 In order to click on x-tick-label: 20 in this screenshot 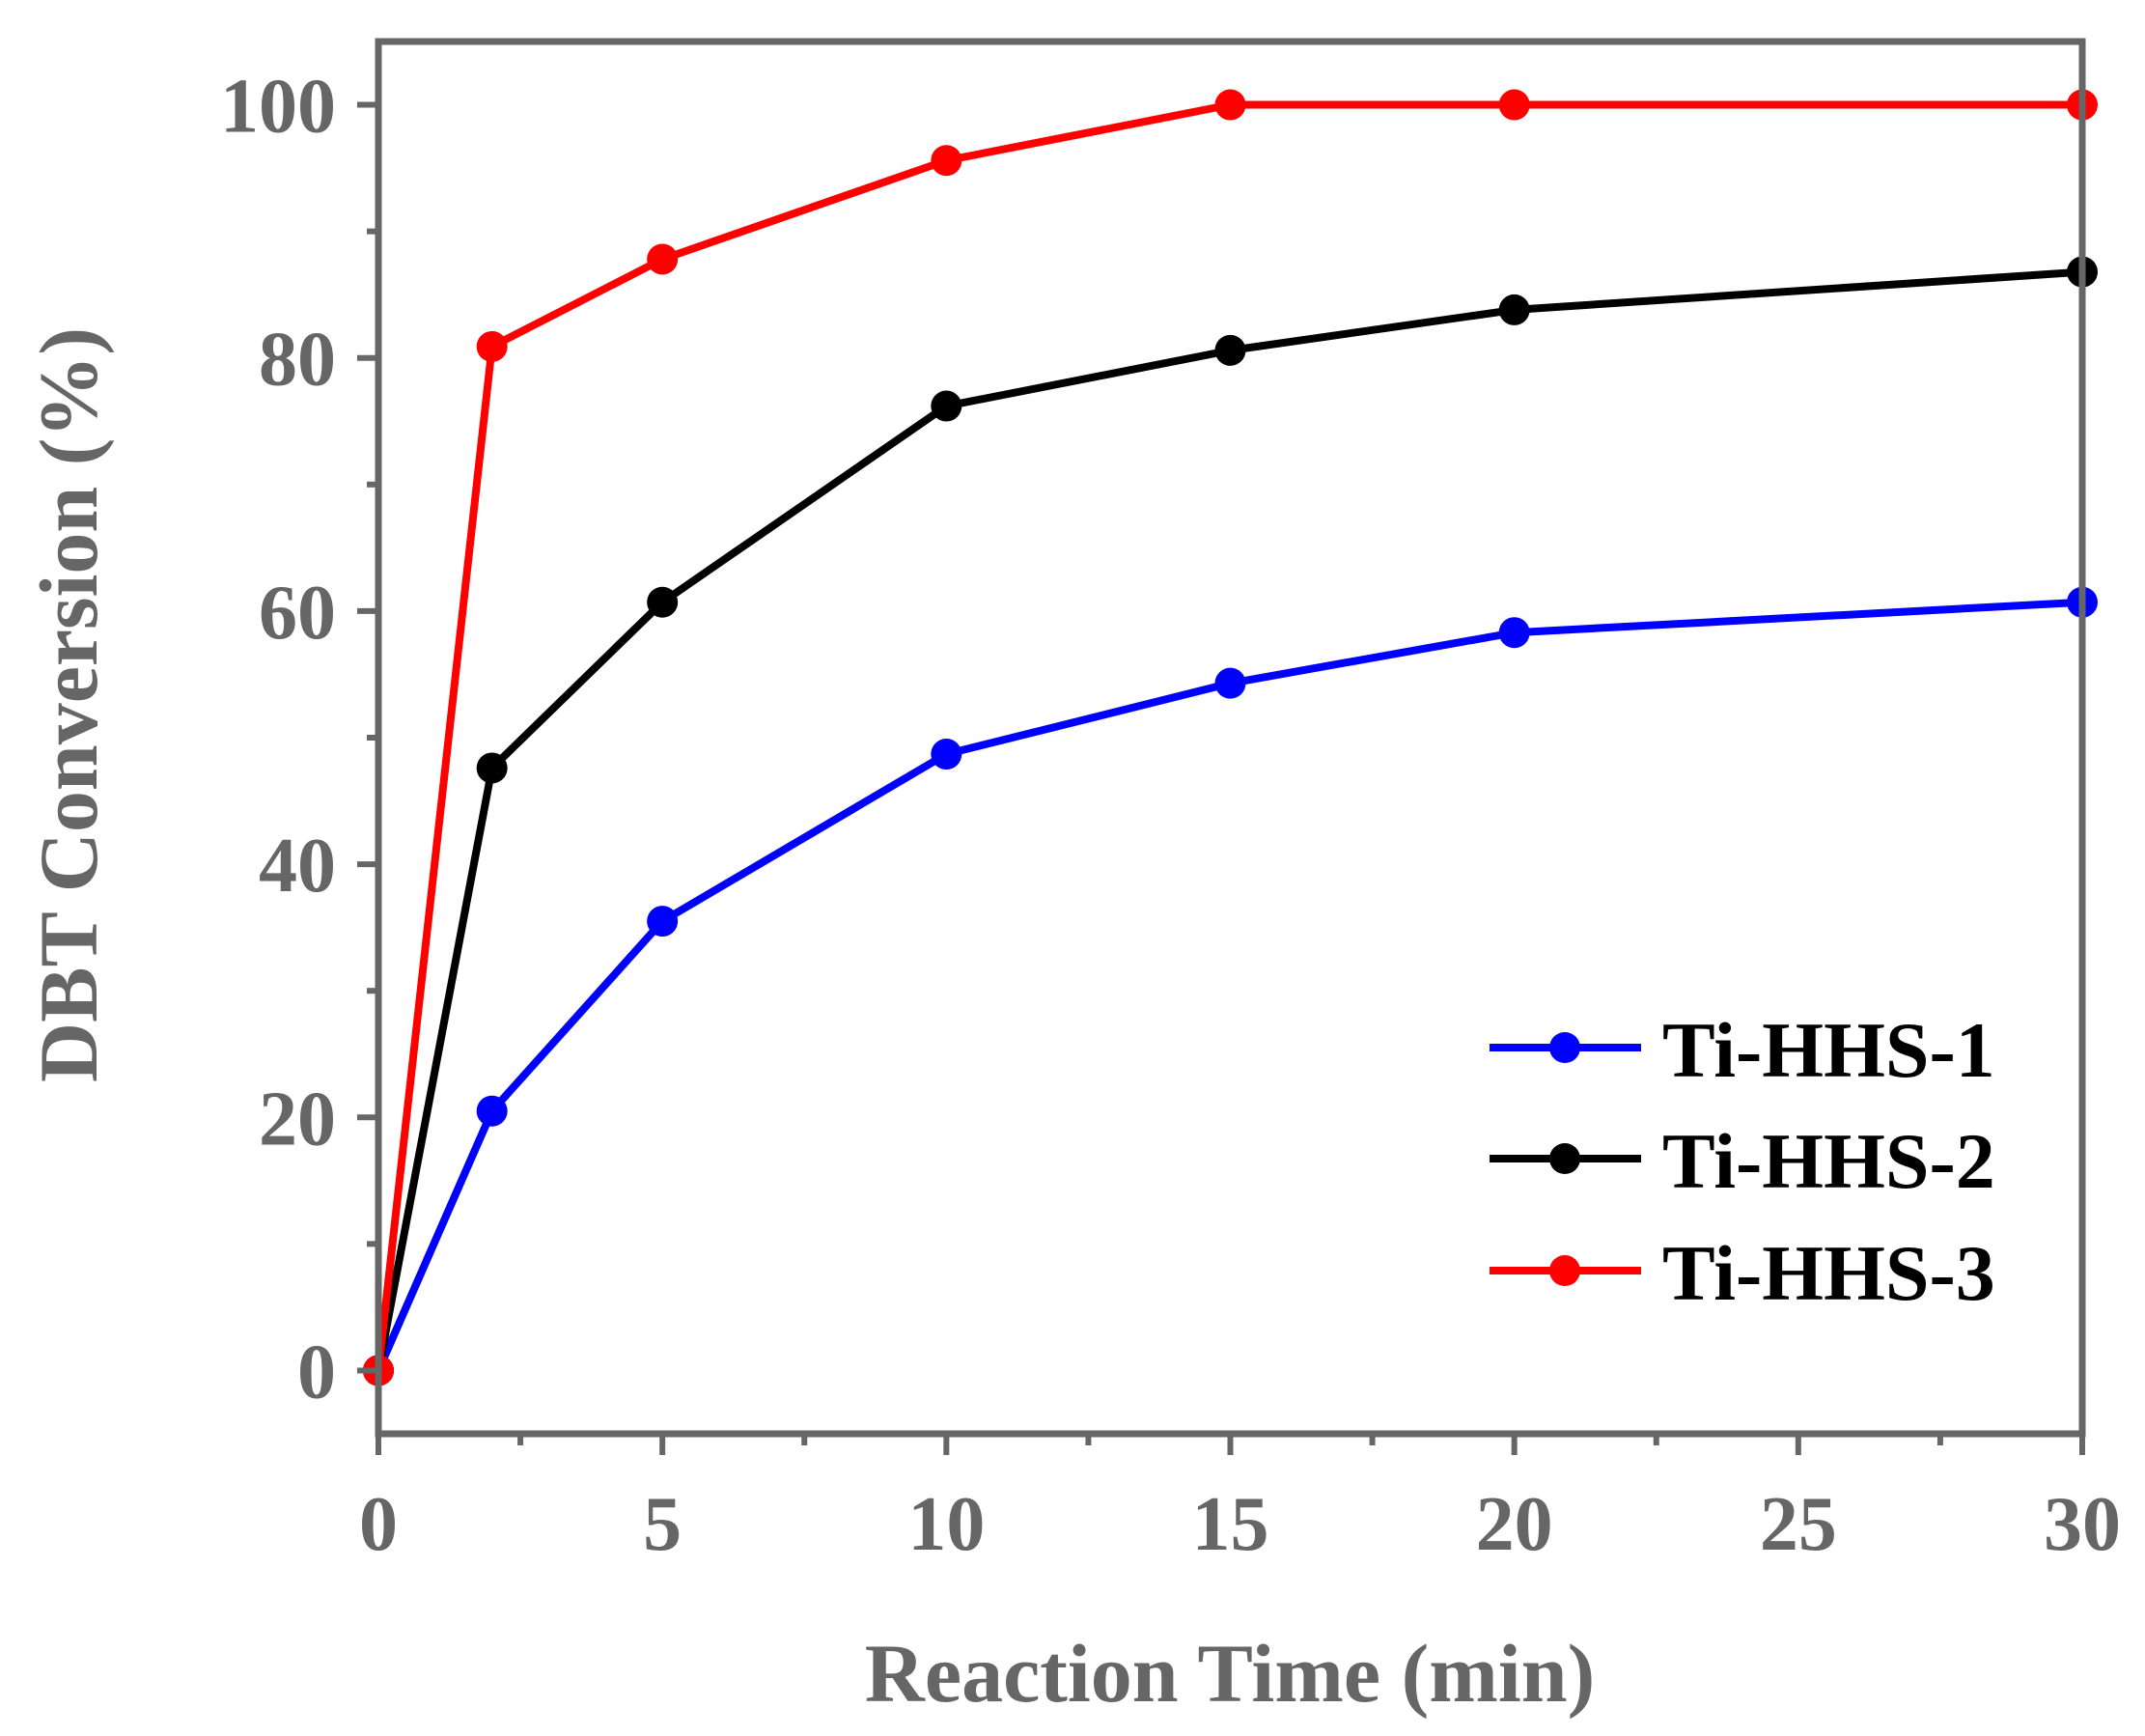, I will do `click(1514, 1525)`.